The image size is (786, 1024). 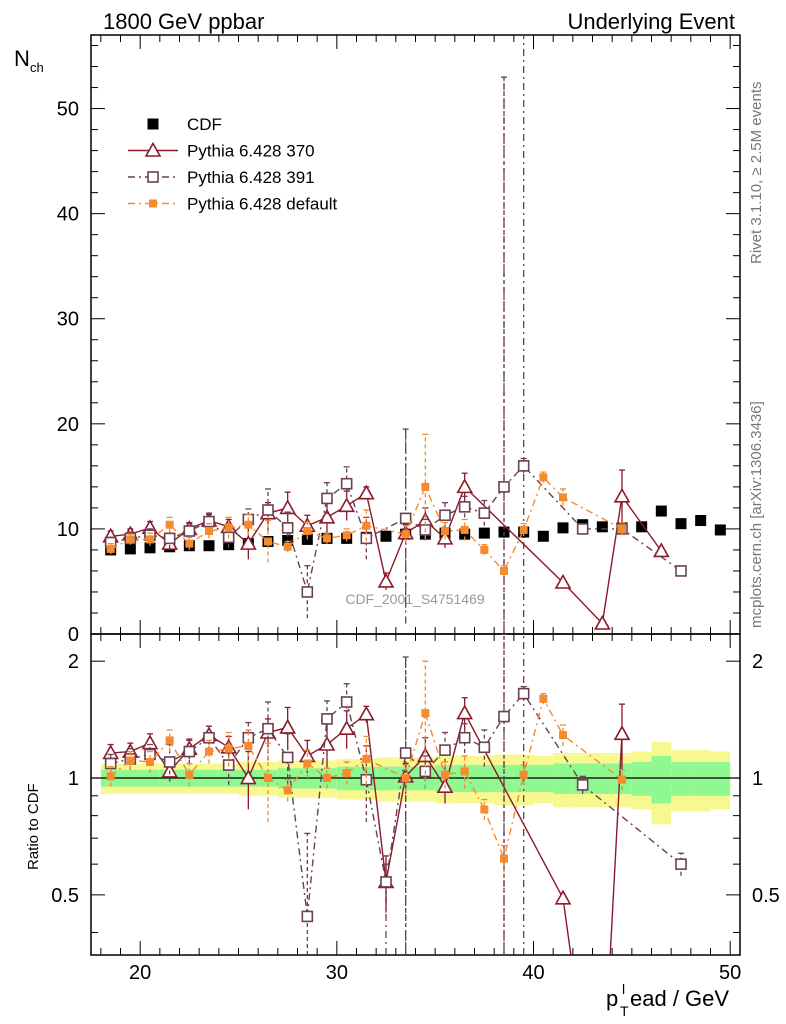 What do you see at coordinates (612, 998) in the screenshot?
I see `x-axis-label: p` at bounding box center [612, 998].